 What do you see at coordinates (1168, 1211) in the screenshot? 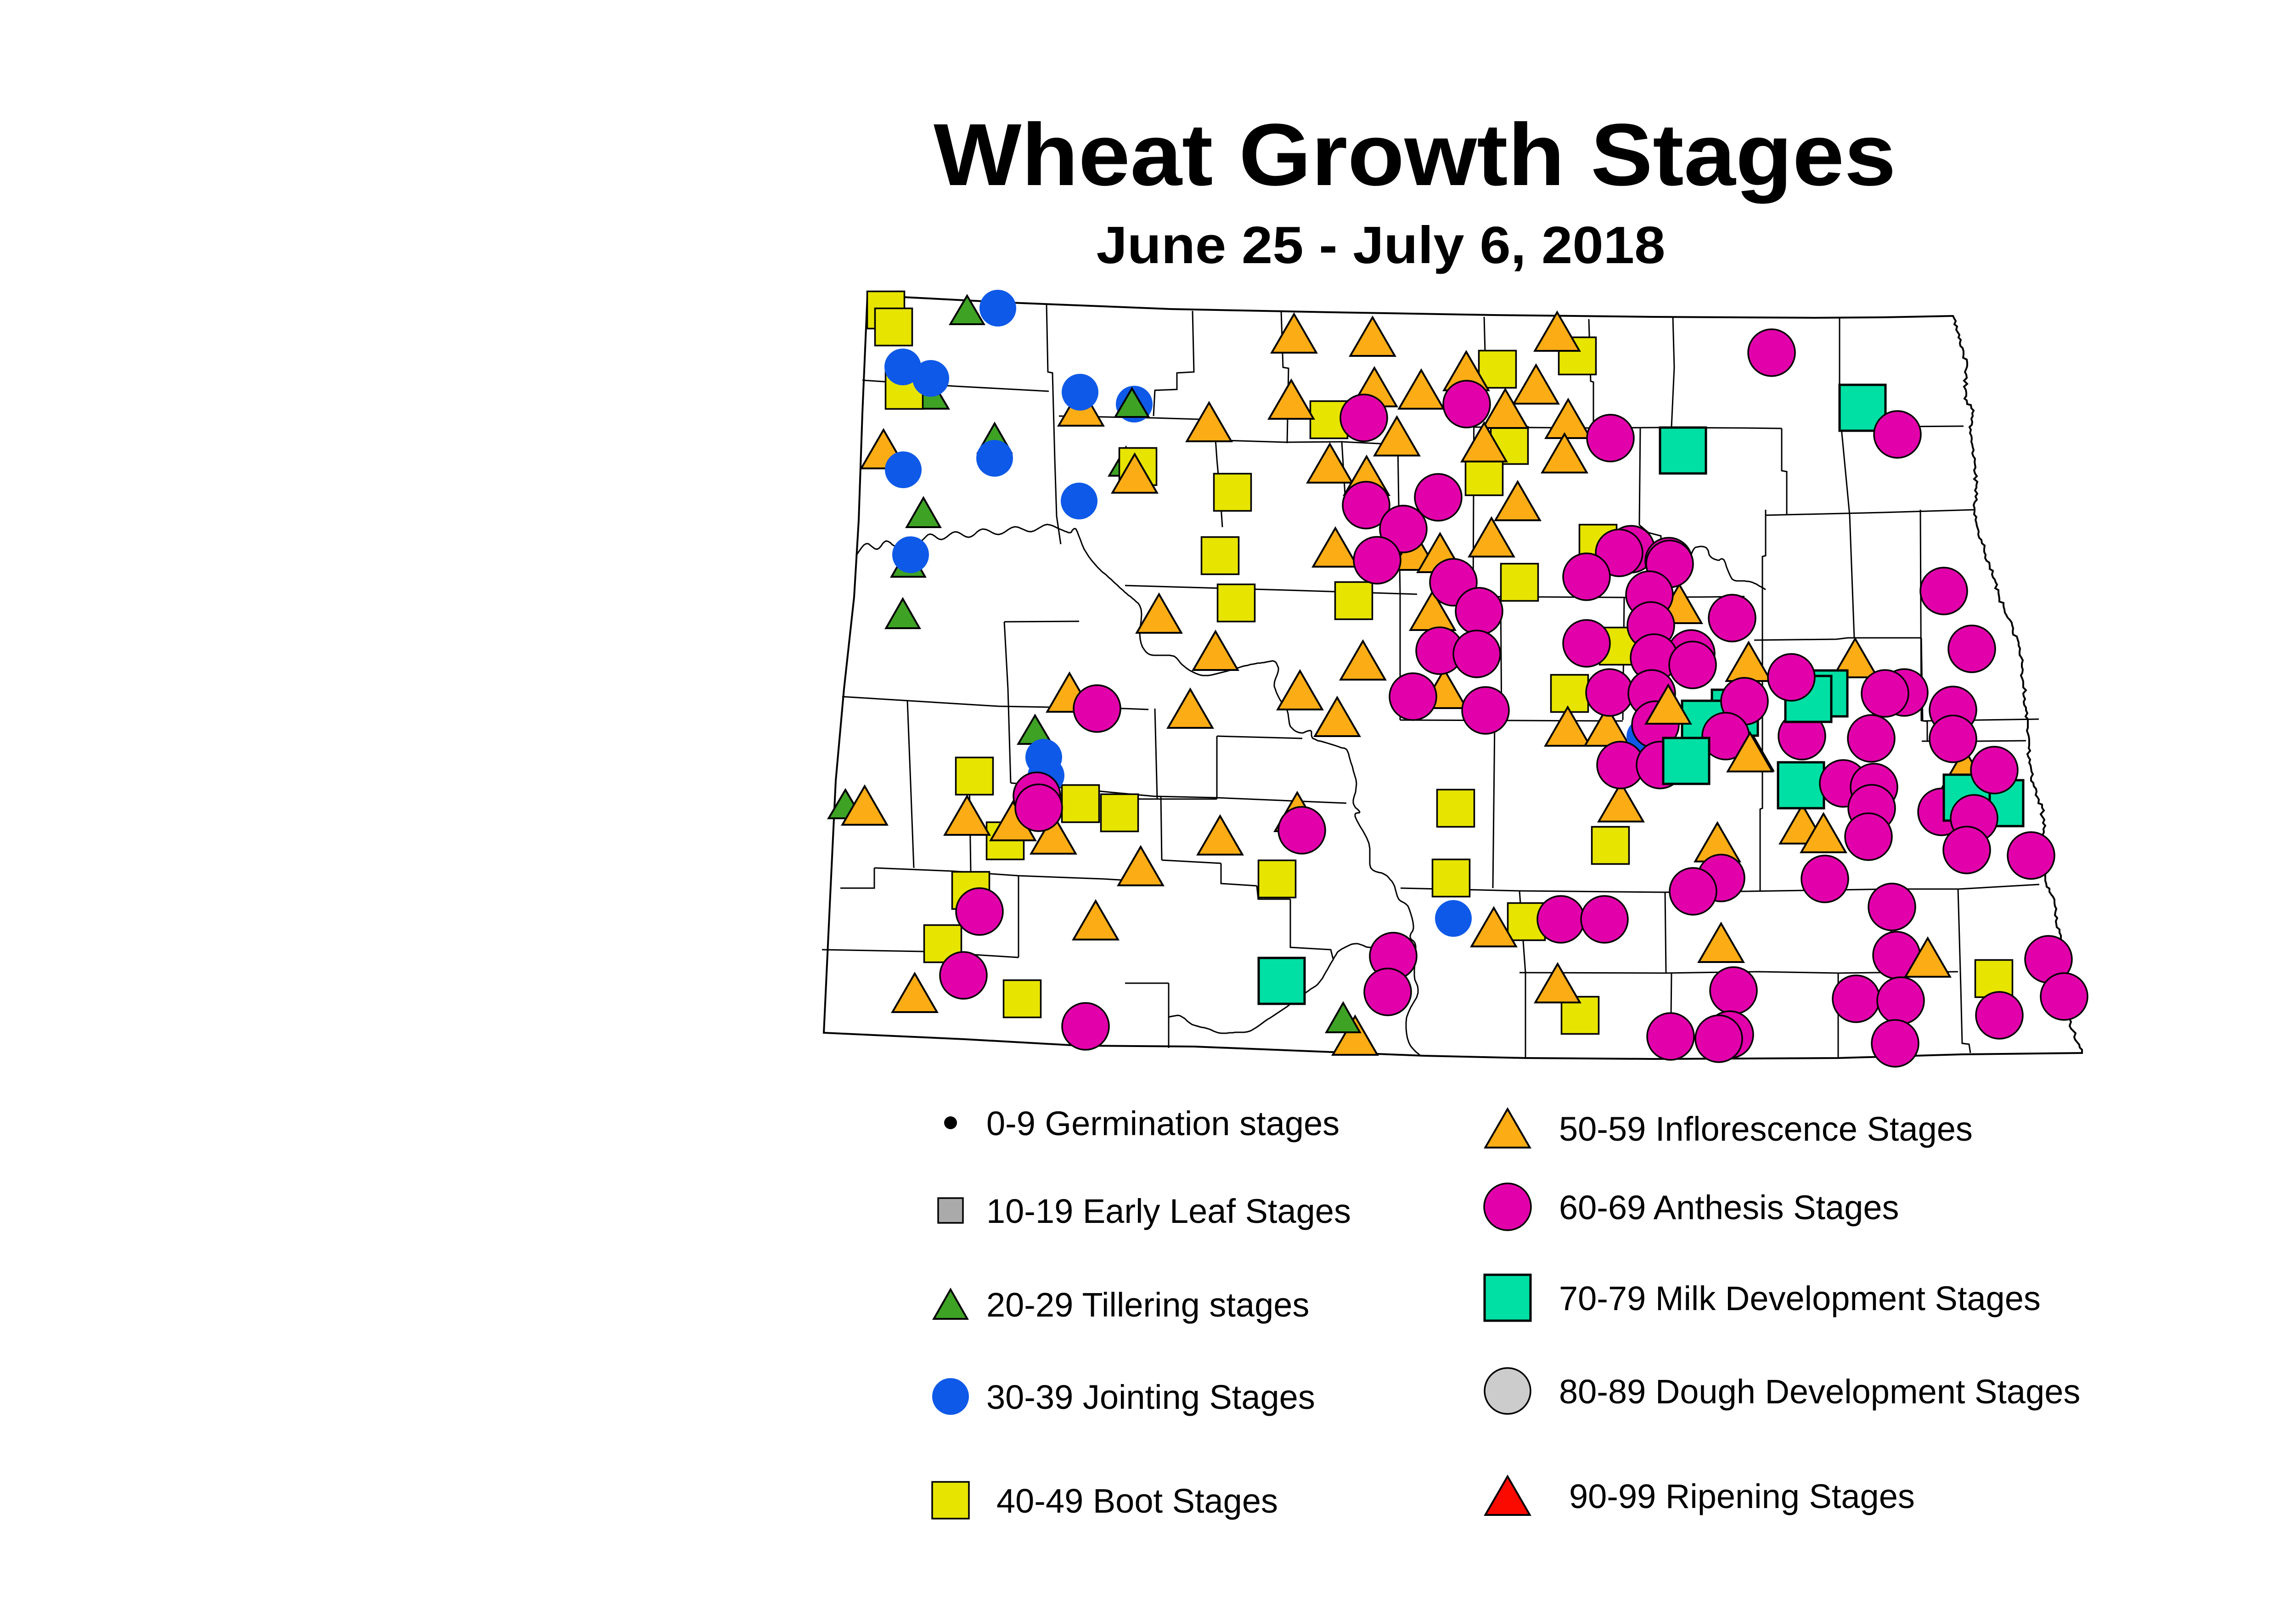
I see `svg-text: 10-19 Early Leaf Stages` at bounding box center [1168, 1211].